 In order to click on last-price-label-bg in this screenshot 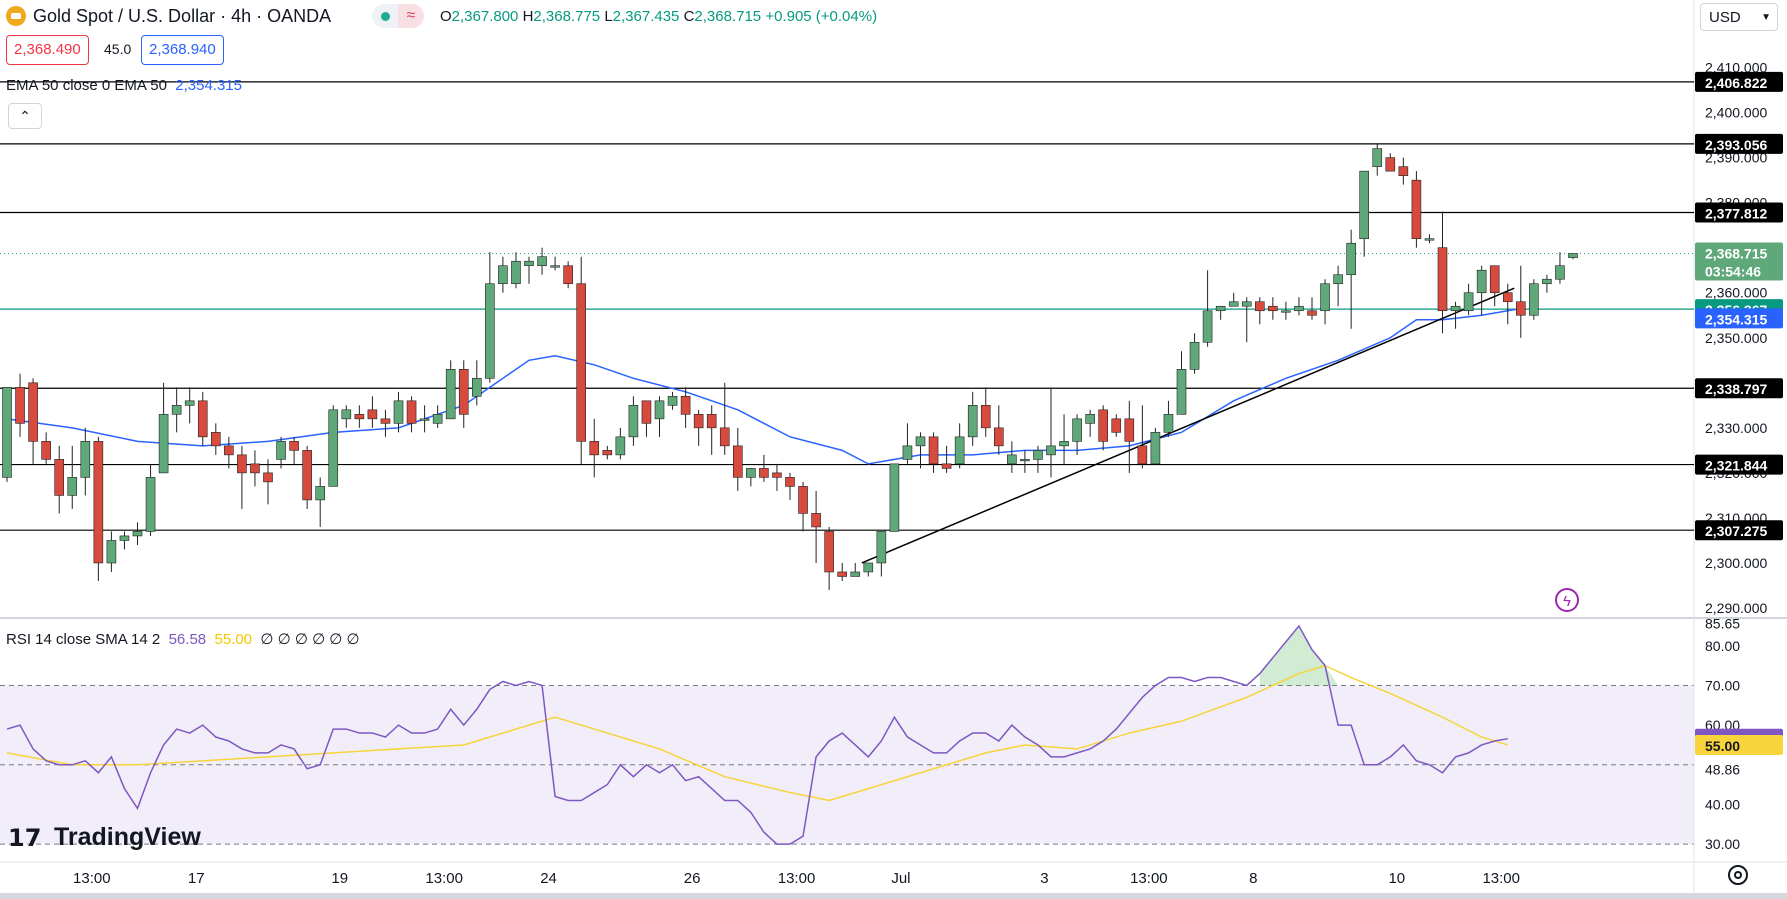, I will do `click(1739, 261)`.